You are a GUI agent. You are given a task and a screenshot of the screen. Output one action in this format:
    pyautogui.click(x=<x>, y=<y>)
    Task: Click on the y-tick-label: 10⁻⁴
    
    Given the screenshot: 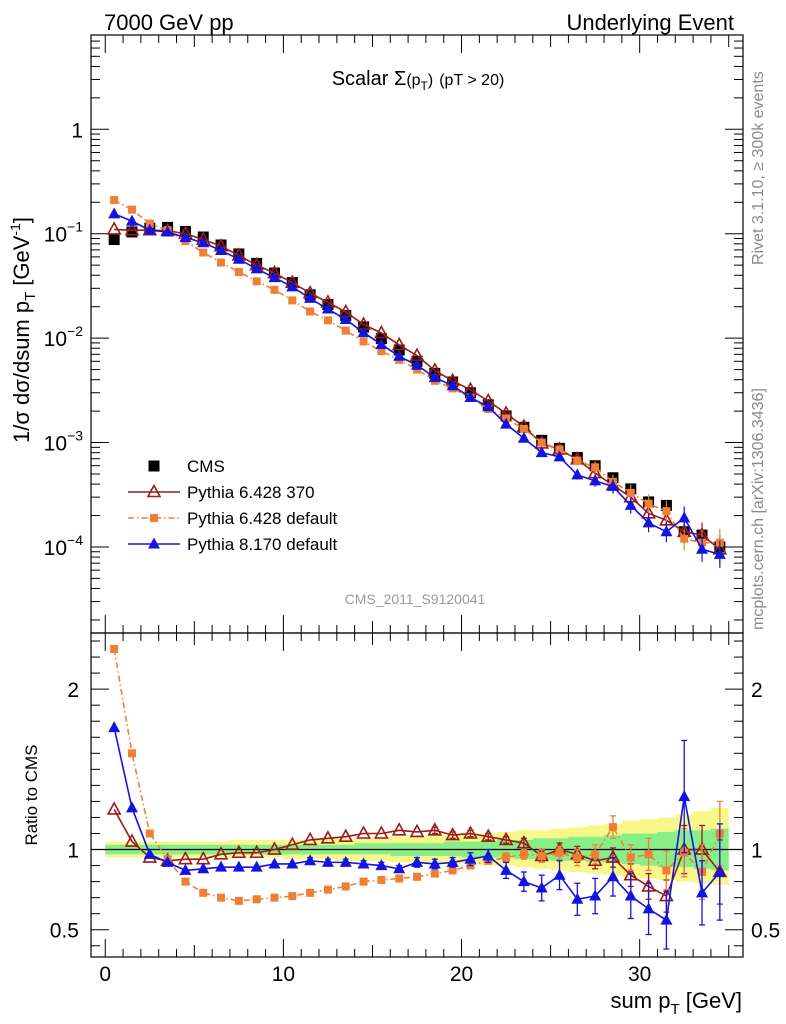 What is the action you would take?
    pyautogui.click(x=64, y=546)
    